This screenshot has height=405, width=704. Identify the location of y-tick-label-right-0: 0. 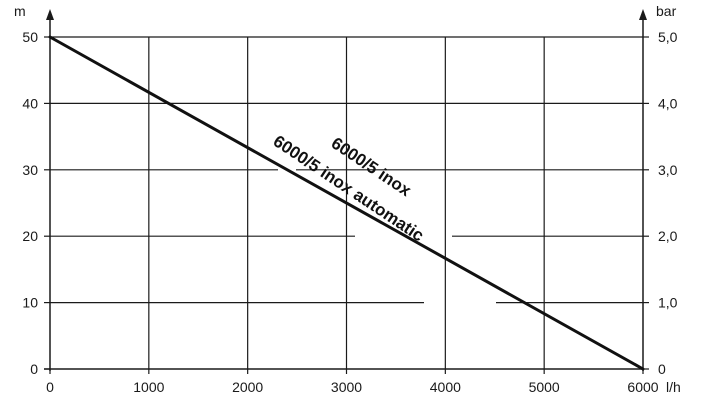
(662, 369).